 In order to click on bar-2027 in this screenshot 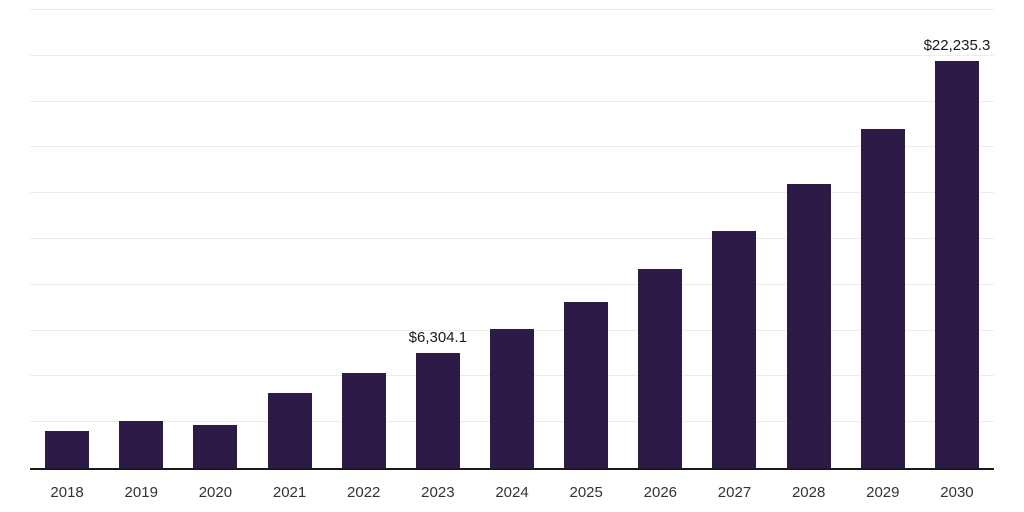, I will do `click(734, 349)`.